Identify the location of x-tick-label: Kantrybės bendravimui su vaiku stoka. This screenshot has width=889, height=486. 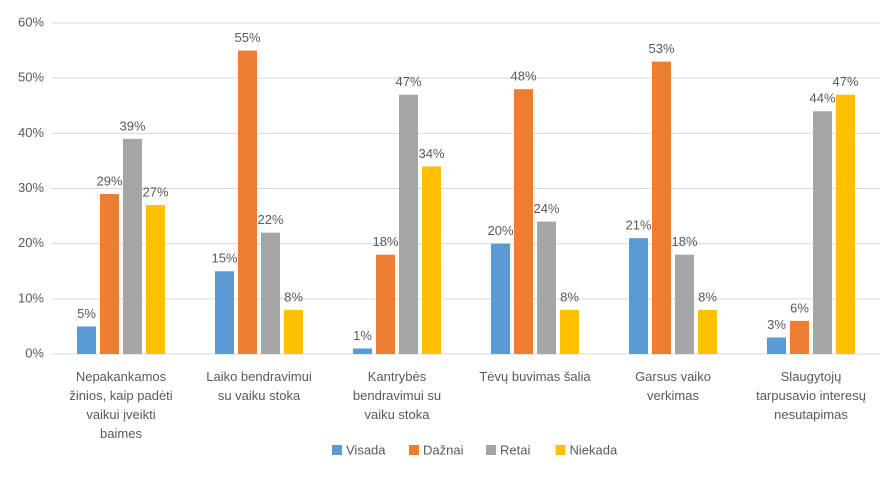
(397, 395).